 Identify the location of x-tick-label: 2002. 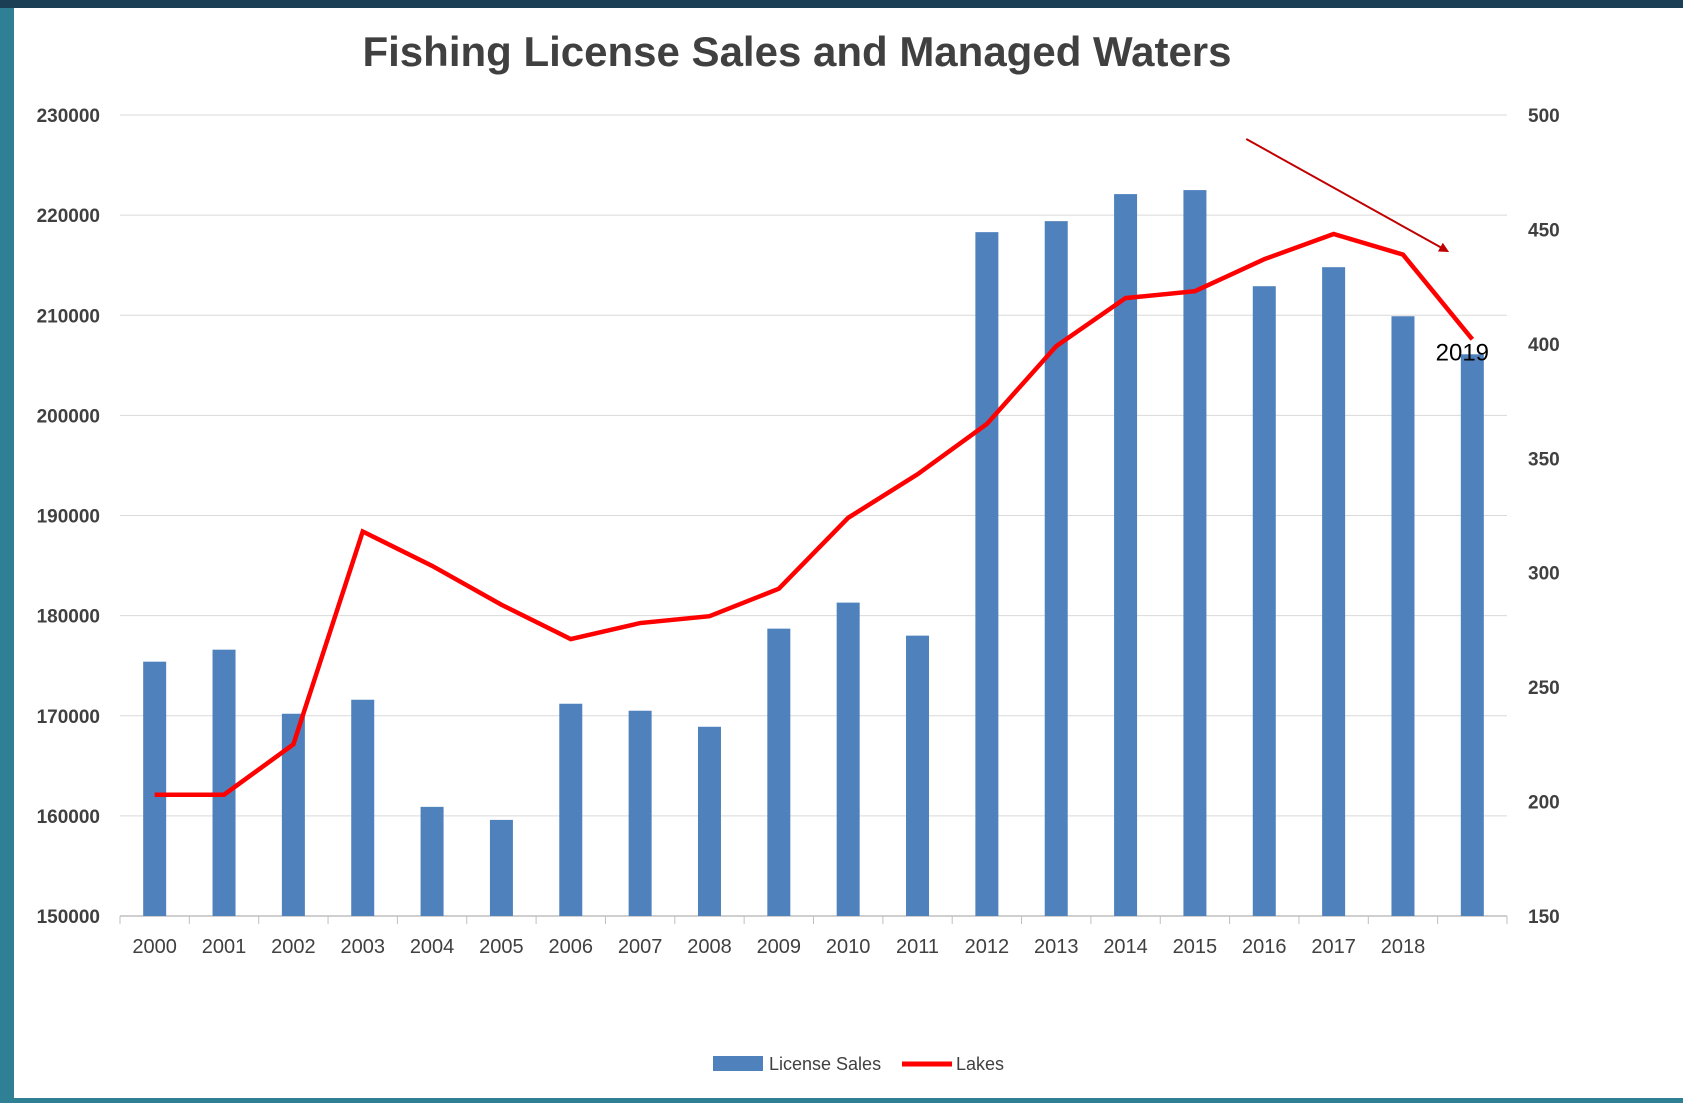
(293, 947).